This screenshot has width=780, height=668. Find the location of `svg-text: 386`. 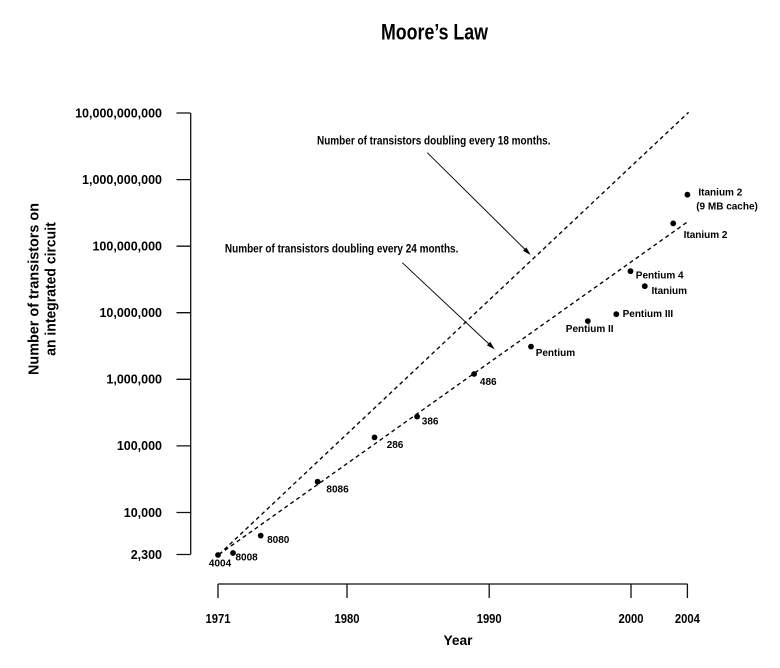

svg-text: 386 is located at coordinates (430, 422).